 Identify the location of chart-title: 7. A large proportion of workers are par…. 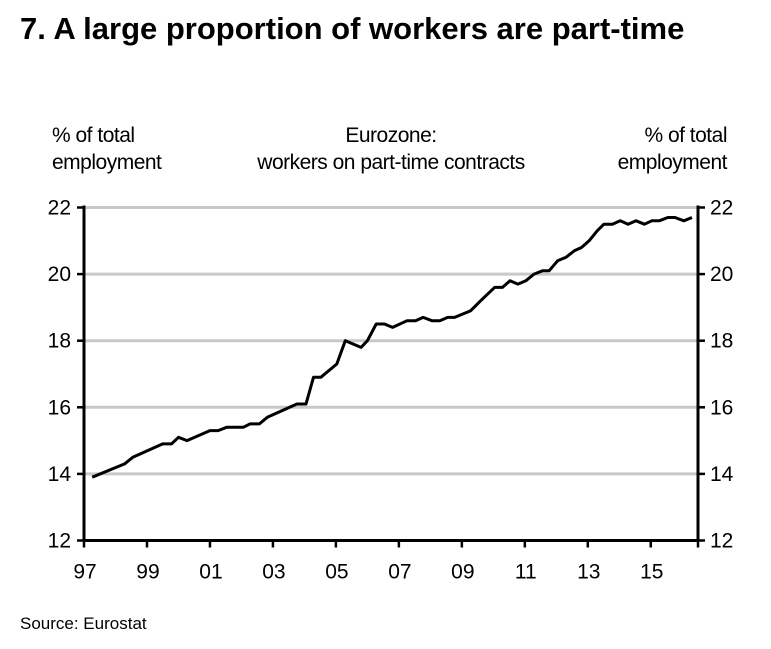
(352, 28).